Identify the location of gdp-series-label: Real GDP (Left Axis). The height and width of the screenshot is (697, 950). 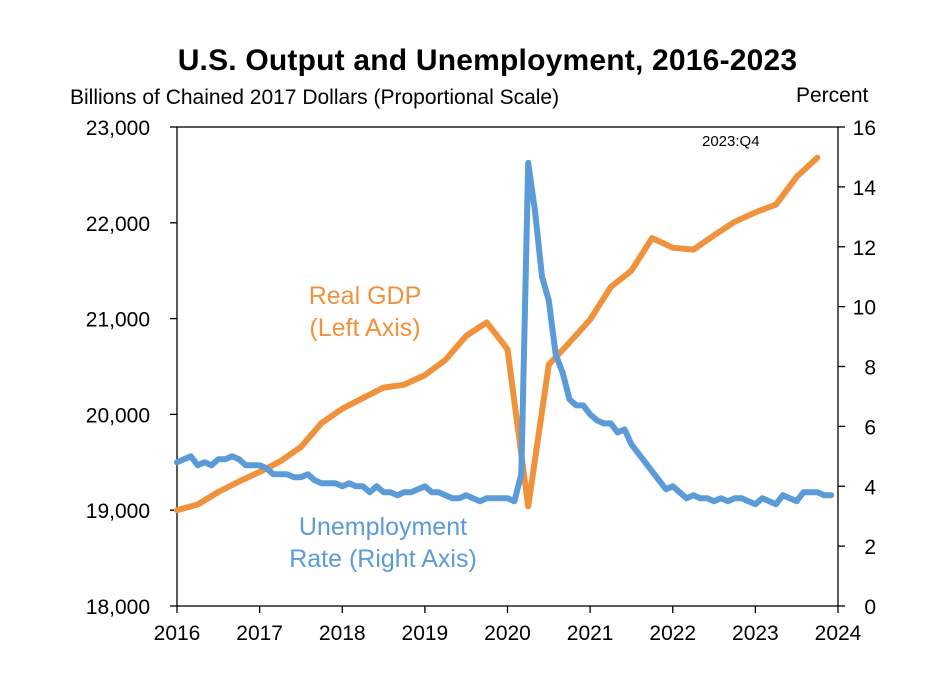
(365, 312).